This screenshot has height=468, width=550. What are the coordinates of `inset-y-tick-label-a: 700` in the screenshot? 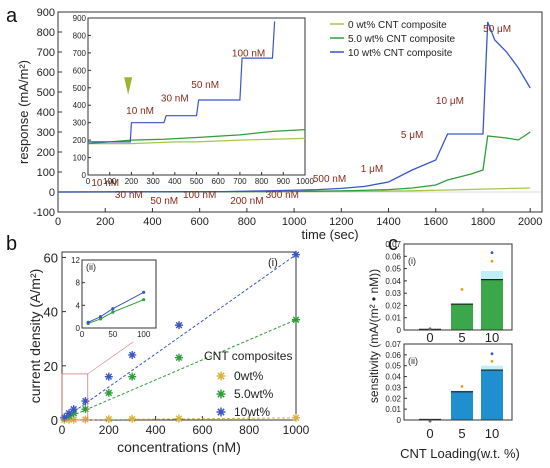 It's located at (80, 53).